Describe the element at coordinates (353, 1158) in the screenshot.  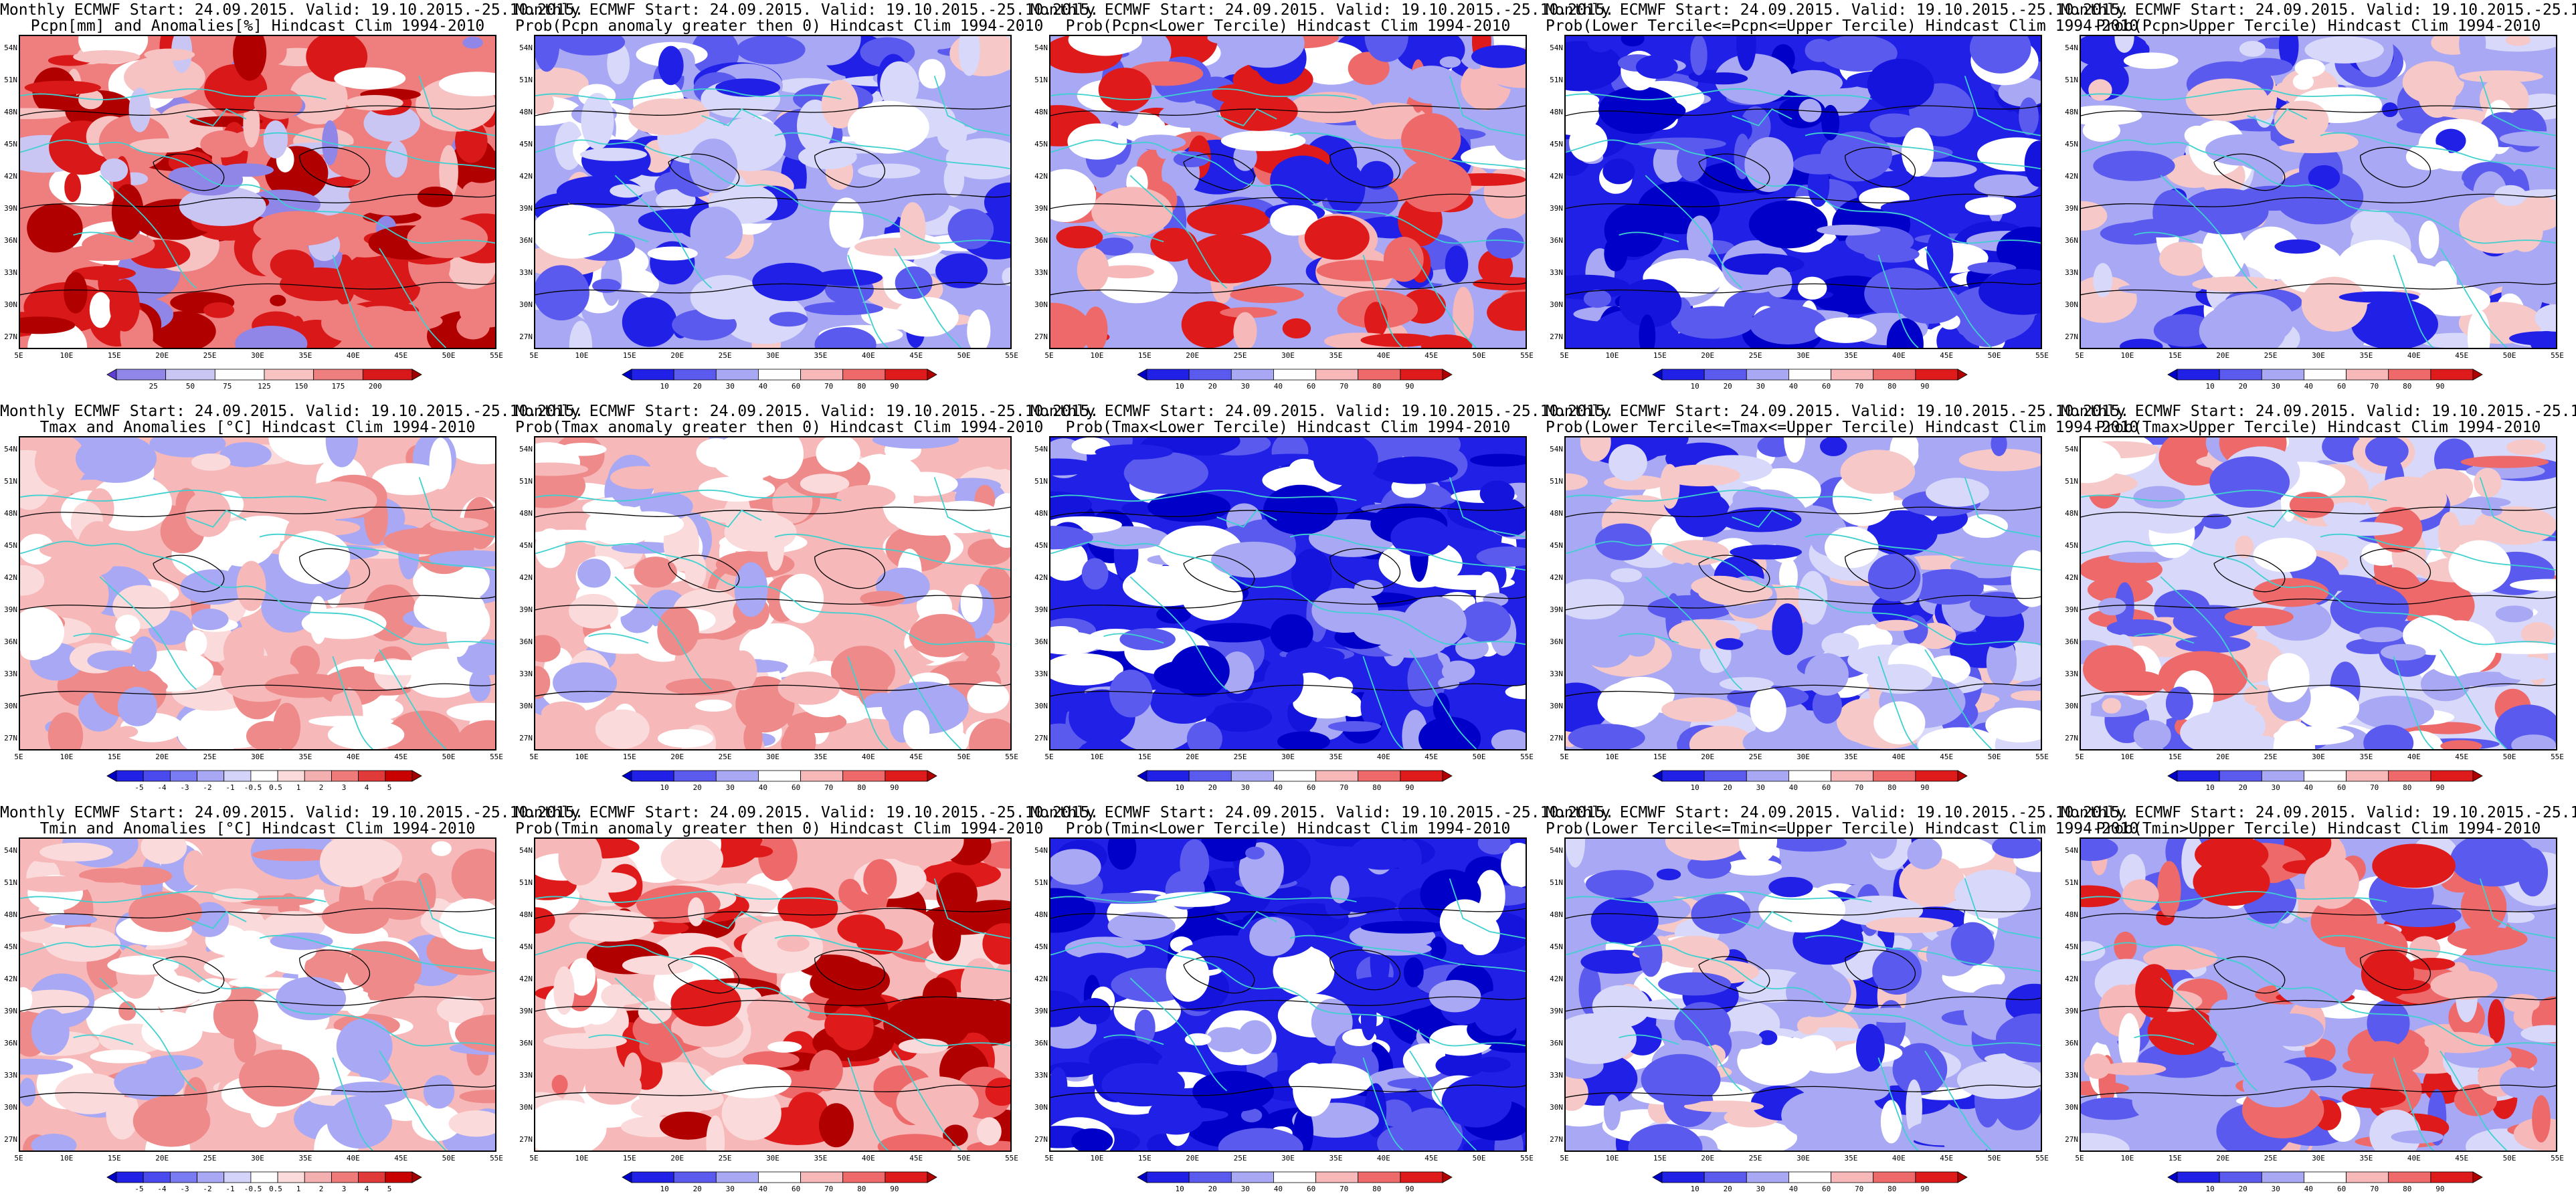
I see `lon-tick-label: 40E` at that location.